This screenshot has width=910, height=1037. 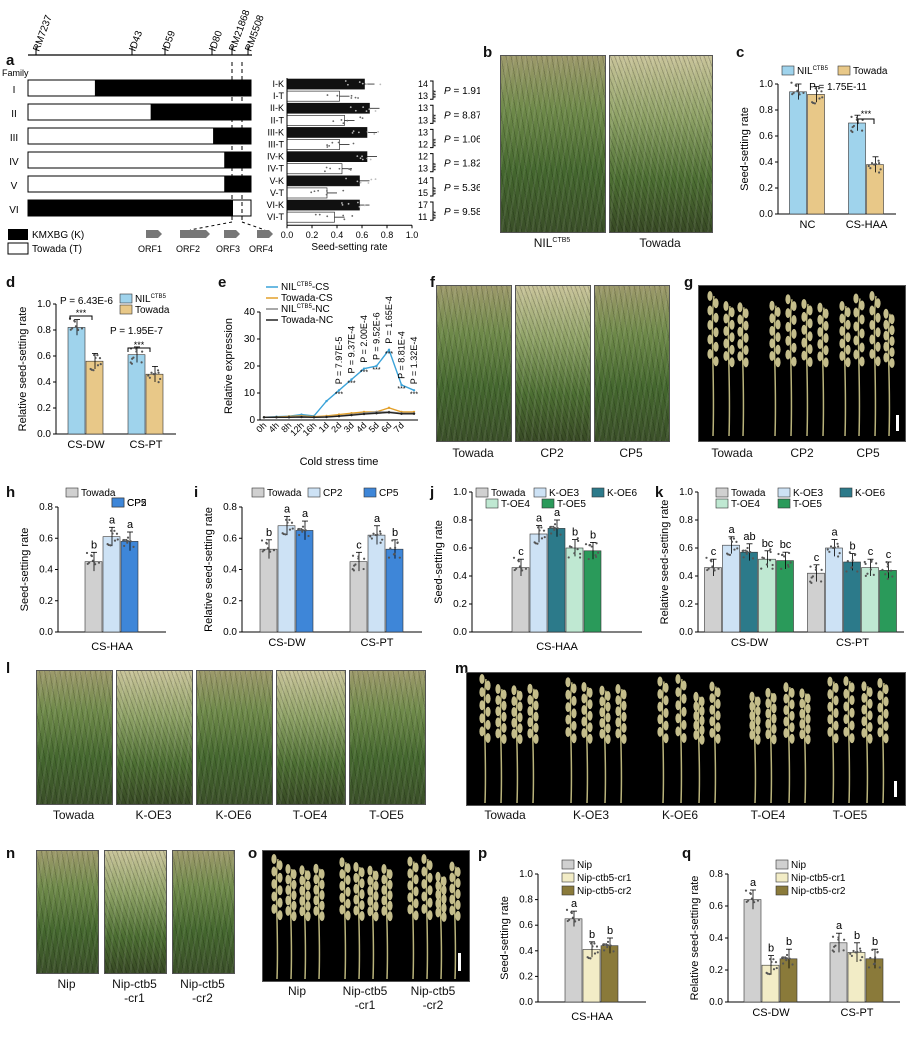 What do you see at coordinates (74, 737) in the screenshot?
I see `towada-oe-plant-photo` at bounding box center [74, 737].